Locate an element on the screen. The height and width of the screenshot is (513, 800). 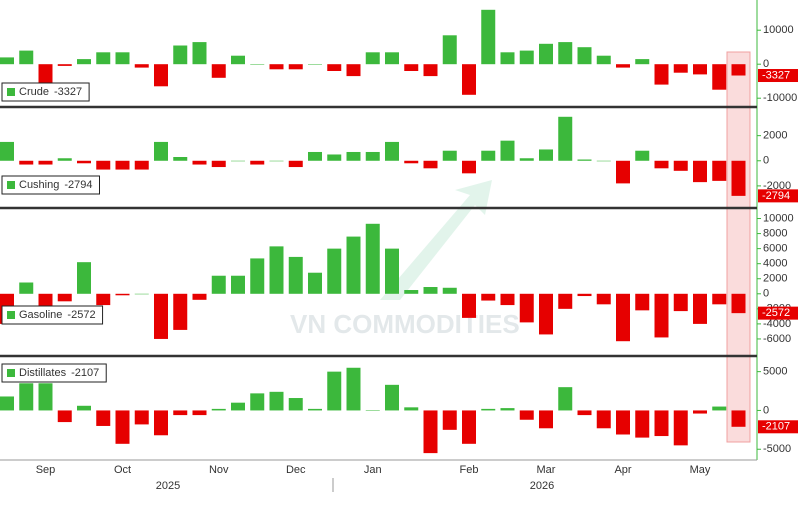
x-tick-label: Dec is located at coordinates (296, 470).